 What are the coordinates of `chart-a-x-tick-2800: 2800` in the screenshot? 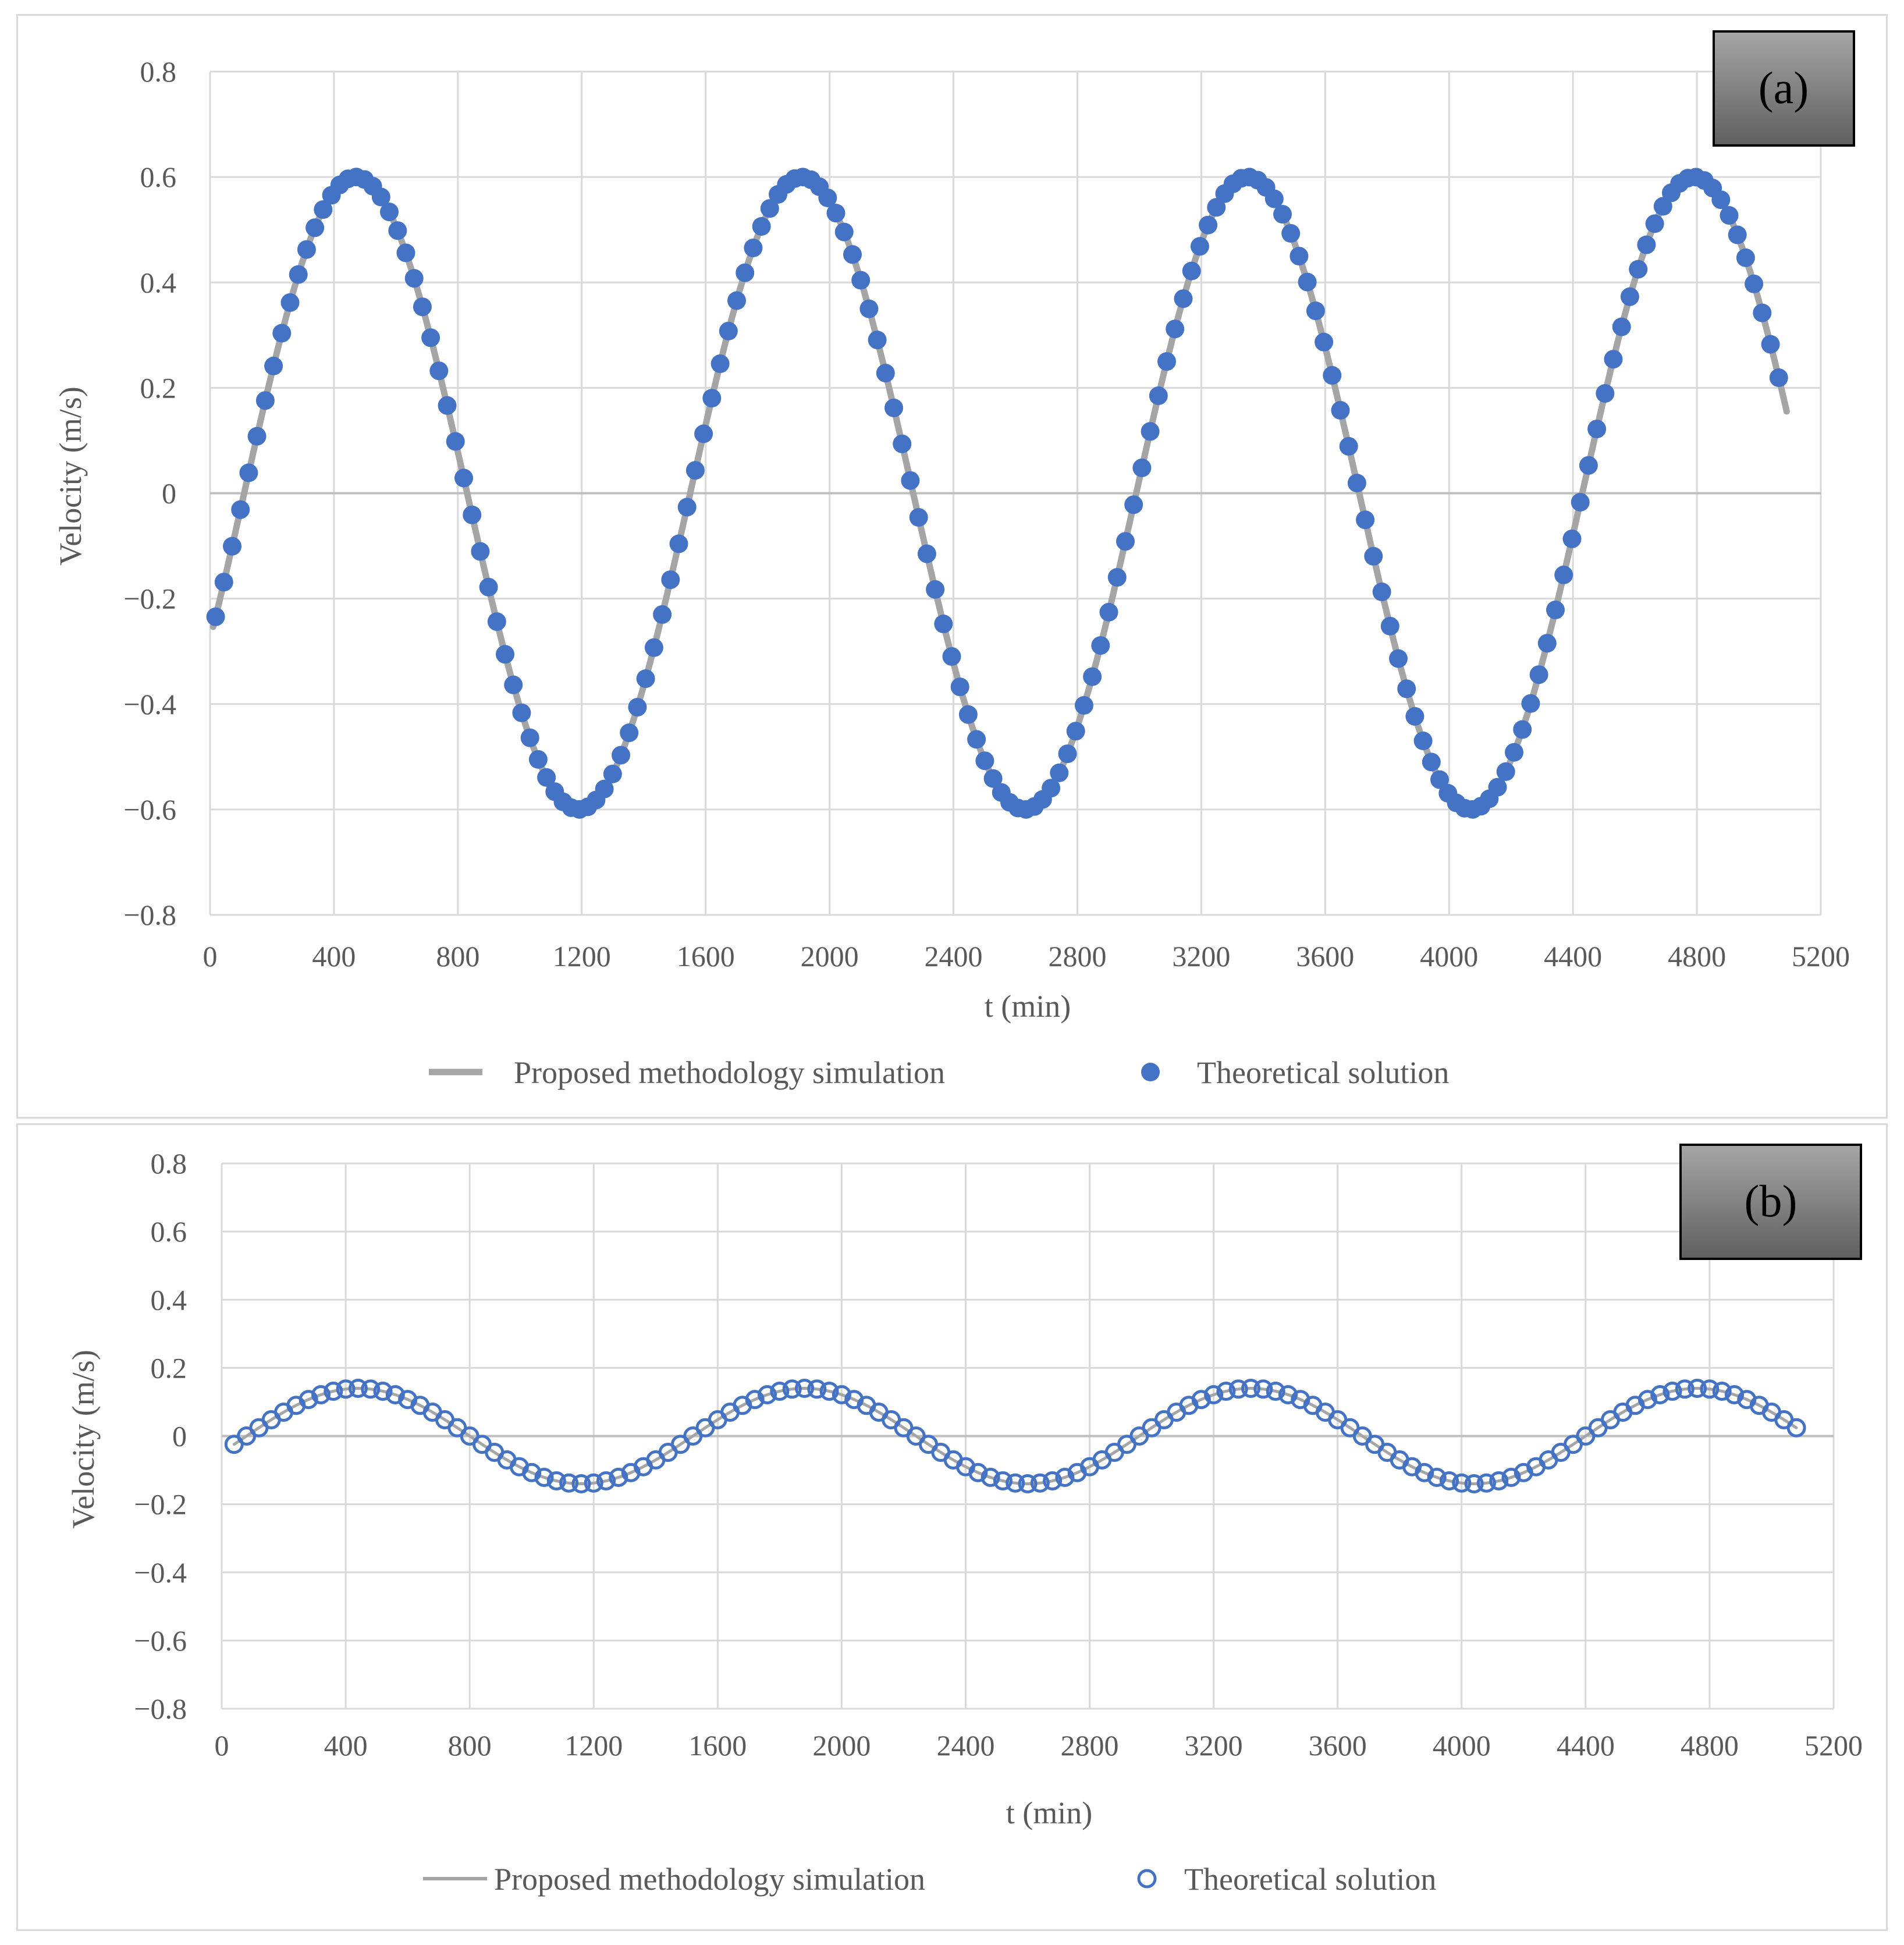 It's located at (1077, 956).